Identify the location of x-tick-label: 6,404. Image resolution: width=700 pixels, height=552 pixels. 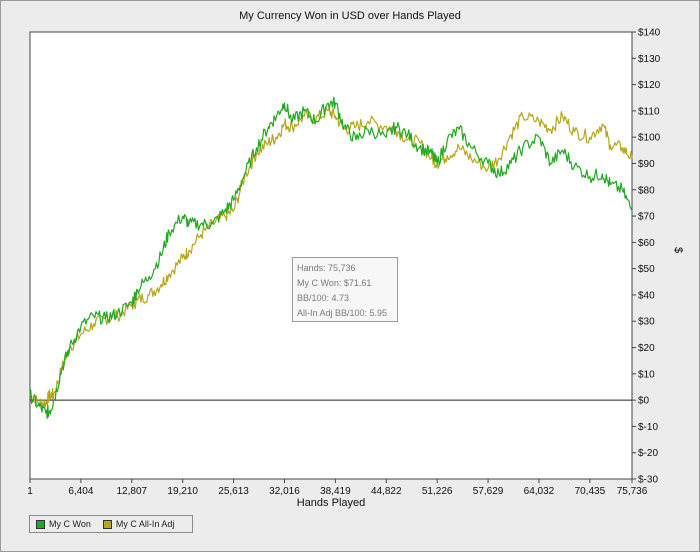
(80, 491).